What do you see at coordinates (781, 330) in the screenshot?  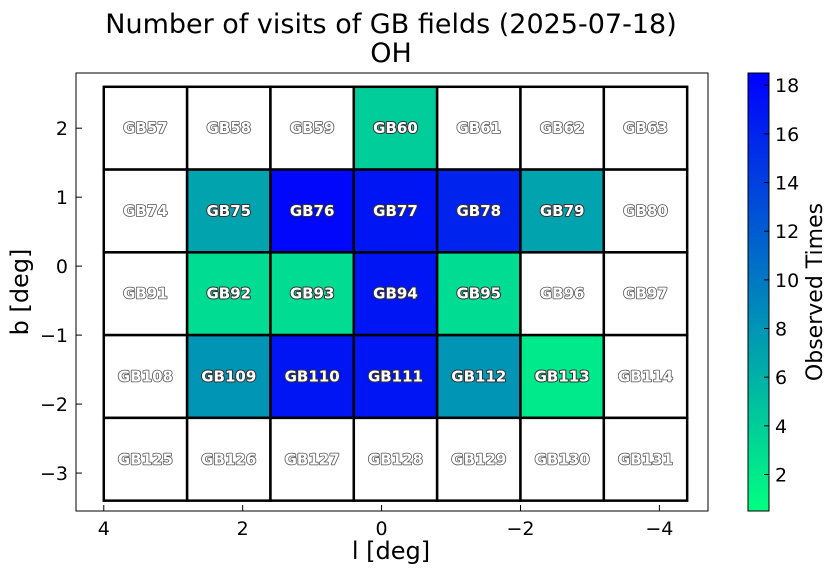 I see `colorbar-tick-label: 8` at bounding box center [781, 330].